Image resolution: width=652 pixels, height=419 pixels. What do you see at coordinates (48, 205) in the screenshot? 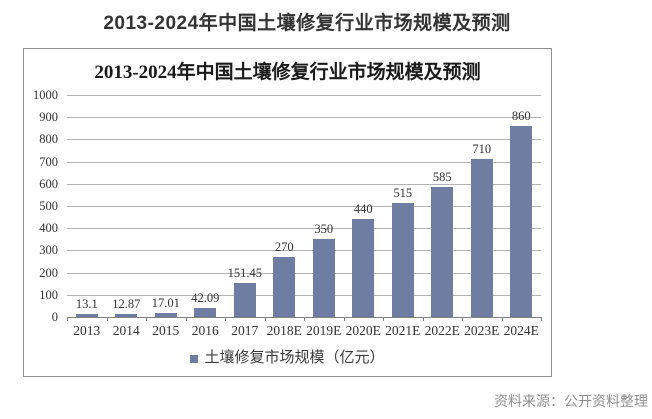
I see `y-axis-tick-label: 500` at bounding box center [48, 205].